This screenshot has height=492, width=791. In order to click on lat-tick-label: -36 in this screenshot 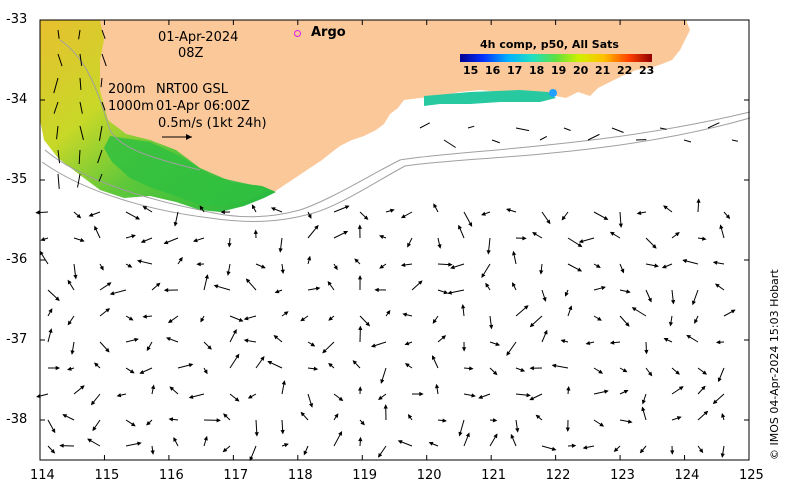, I will do `click(17, 259)`.